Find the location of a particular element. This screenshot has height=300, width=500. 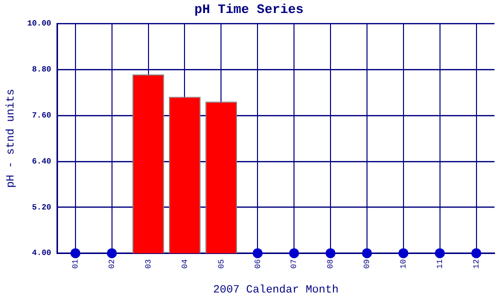

x-tick-label: 12 is located at coordinates (477, 264).